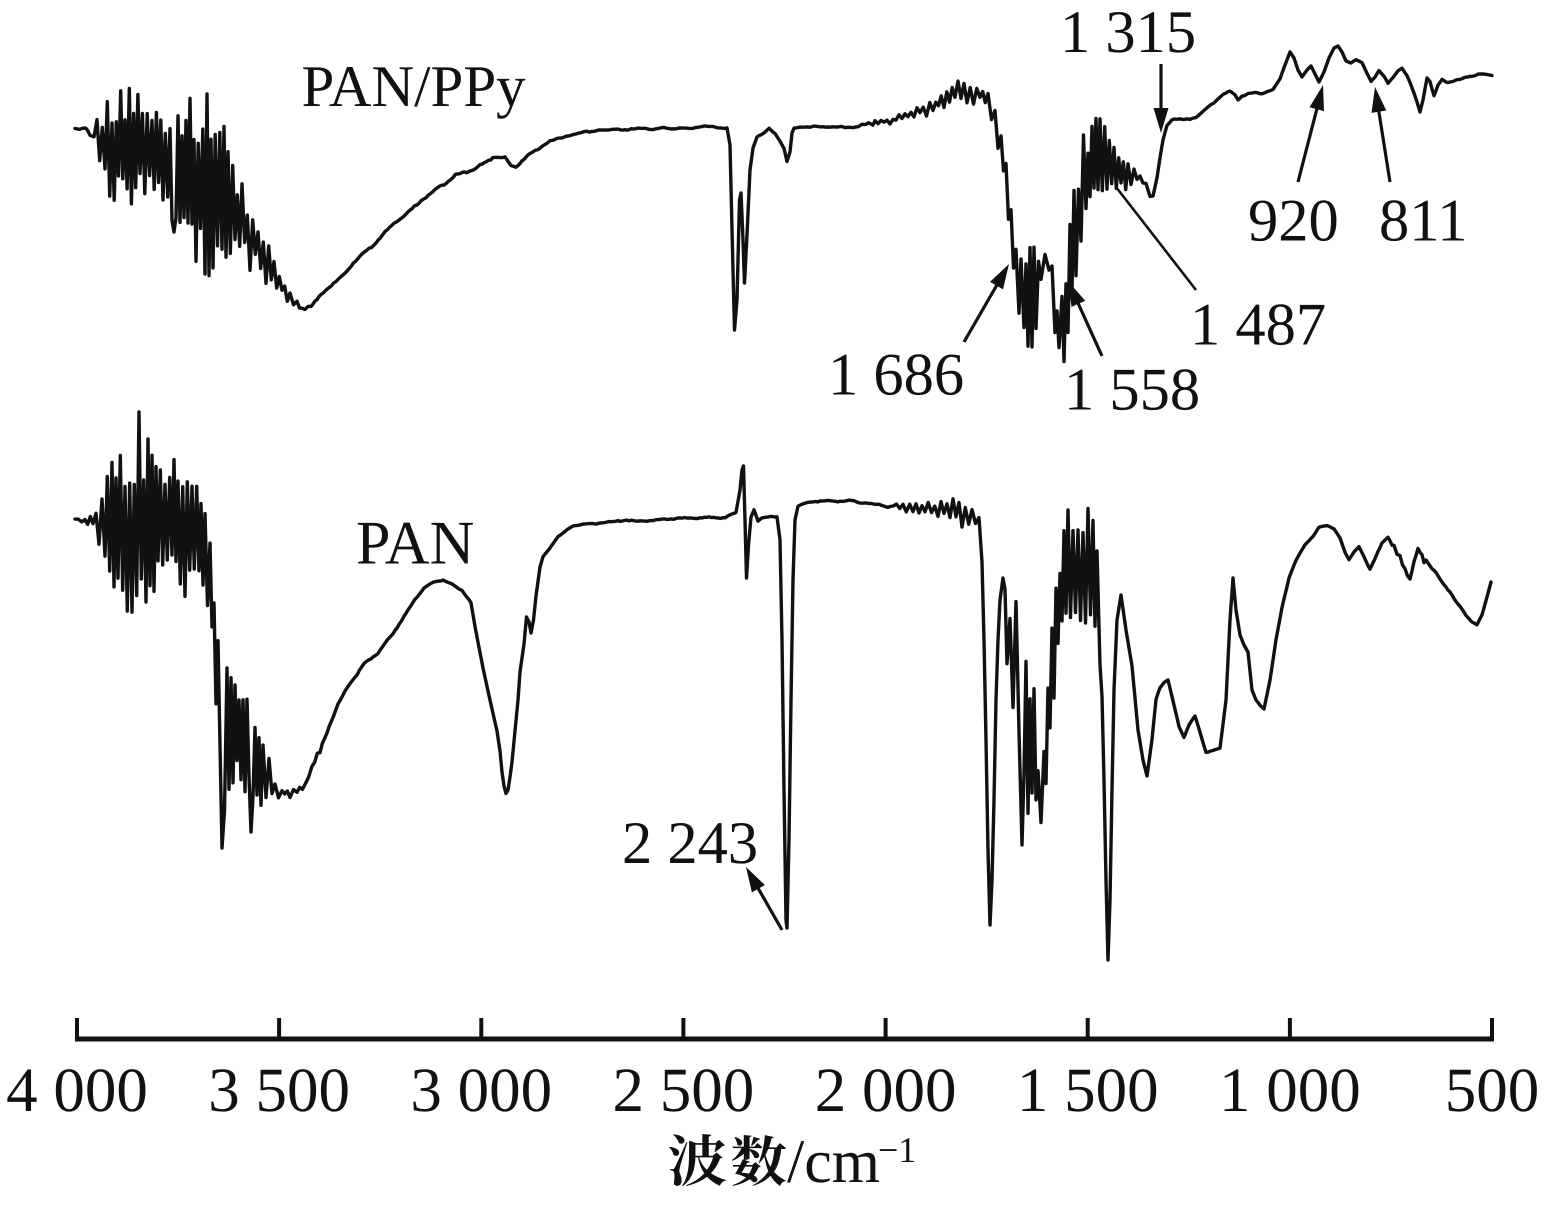  Describe the element at coordinates (1132, 390) in the screenshot. I see `svg-text: 1 558` at that location.